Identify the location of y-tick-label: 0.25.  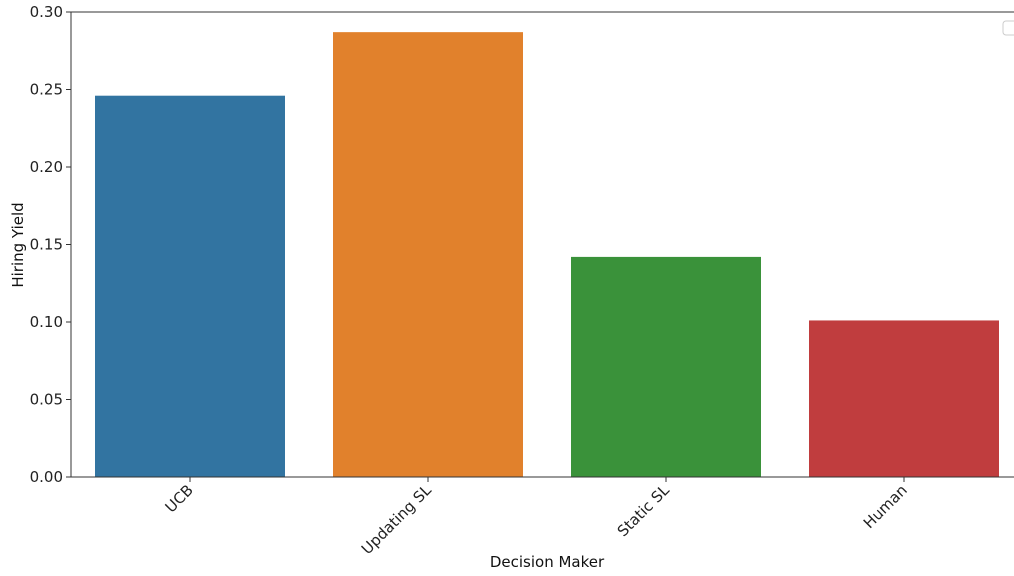
(46, 90).